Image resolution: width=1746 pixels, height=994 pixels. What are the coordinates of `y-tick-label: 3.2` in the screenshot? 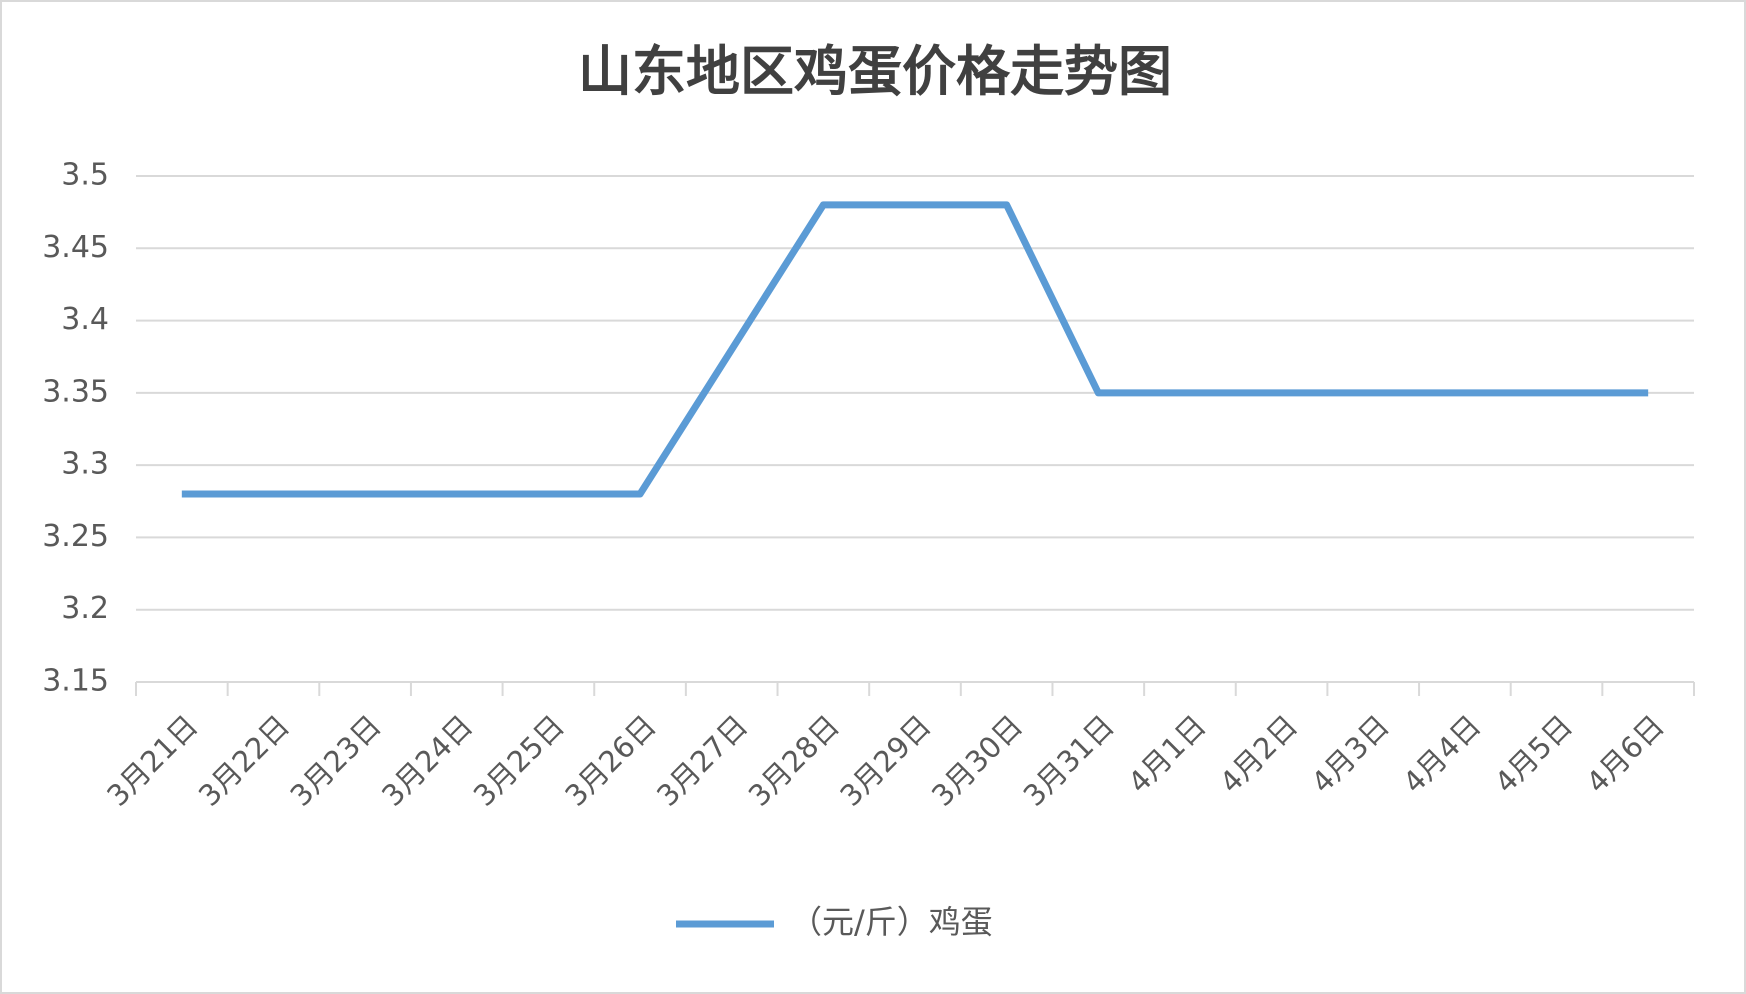 It's located at (85, 608).